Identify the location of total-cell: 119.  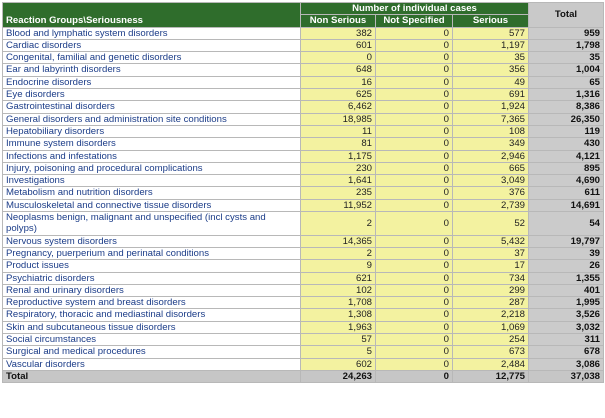
(566, 131).